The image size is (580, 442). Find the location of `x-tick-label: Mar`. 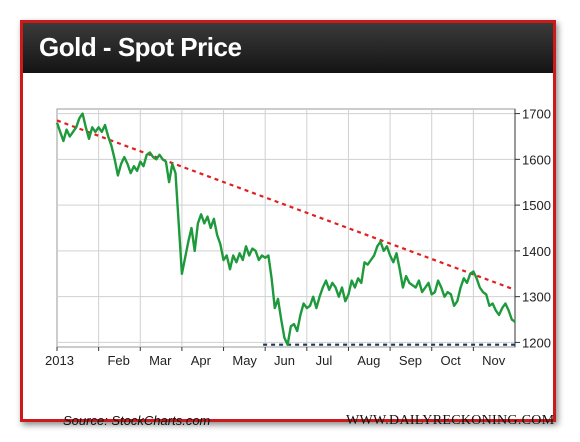

x-tick-label: Mar is located at coordinates (160, 360).